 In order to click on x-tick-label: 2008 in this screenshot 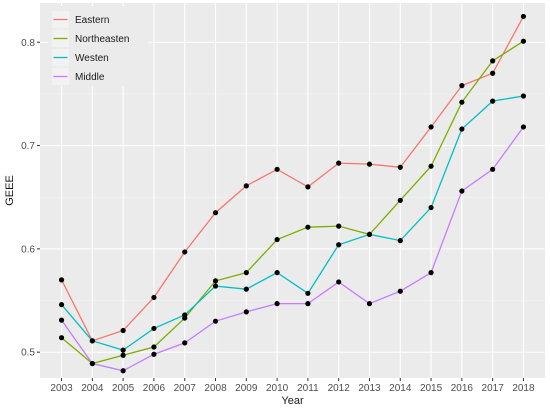, I will do `click(215, 388)`.